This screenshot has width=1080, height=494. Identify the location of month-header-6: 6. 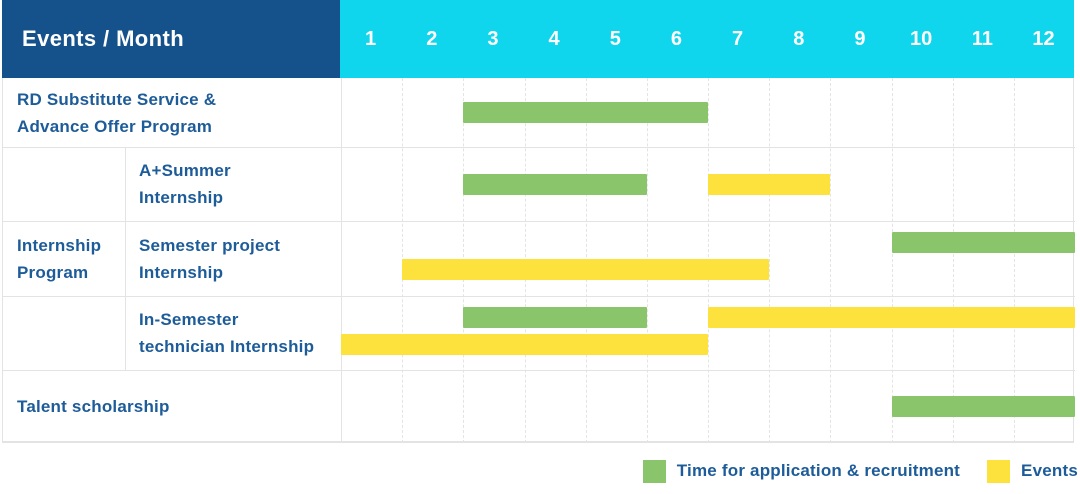
(676, 38).